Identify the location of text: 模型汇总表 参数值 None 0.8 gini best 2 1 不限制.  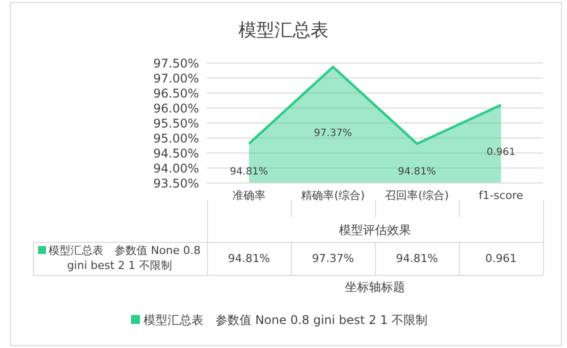
(285, 320).